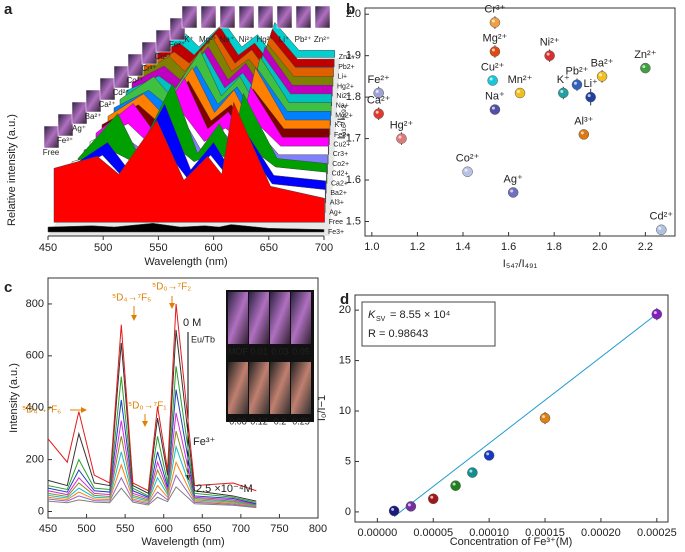 The image size is (685, 552). What do you see at coordinates (577, 72) in the screenshot?
I see `point-label: Pb²⁺` at bounding box center [577, 72].